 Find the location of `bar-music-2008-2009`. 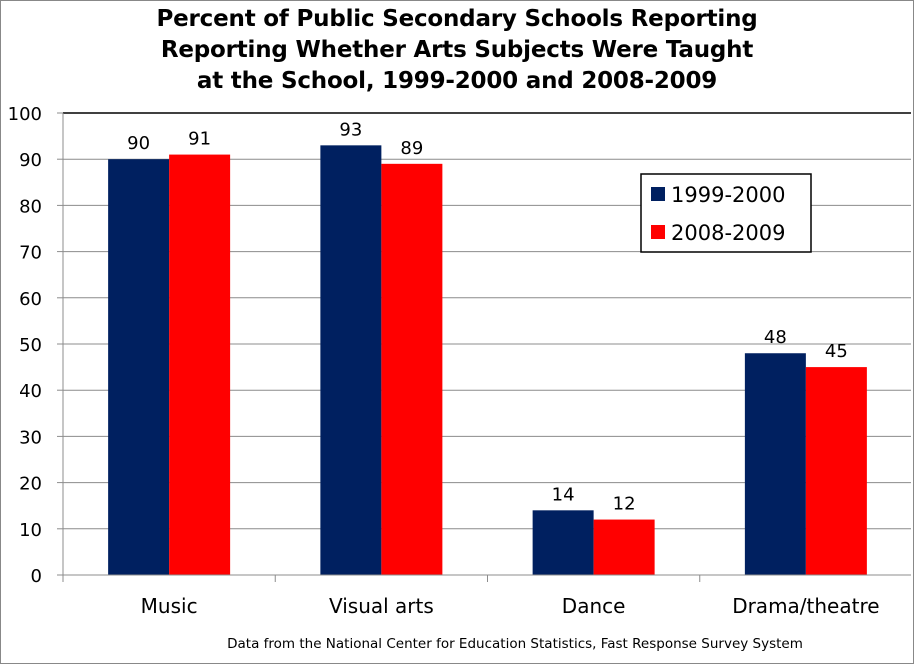

bar-music-2008-2009 is located at coordinates (200, 364).